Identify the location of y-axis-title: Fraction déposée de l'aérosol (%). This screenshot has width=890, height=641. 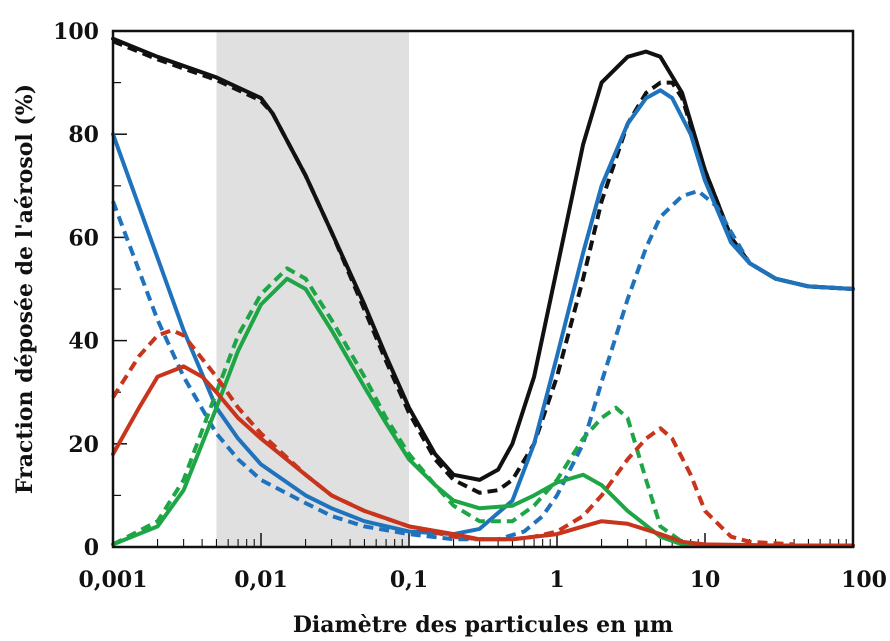
(25, 289).